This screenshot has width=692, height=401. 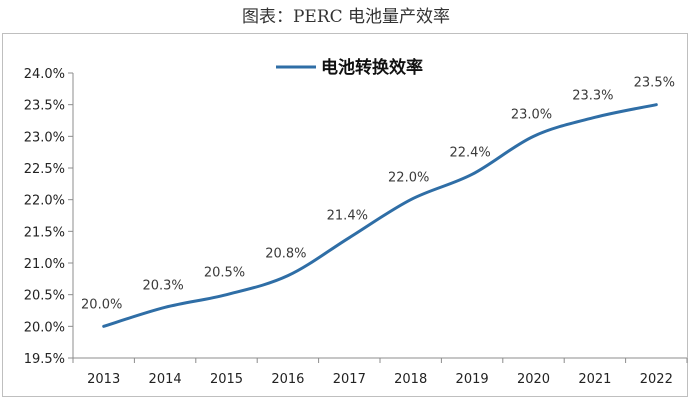 I want to click on legend: 电池转换效率, so click(x=349, y=67).